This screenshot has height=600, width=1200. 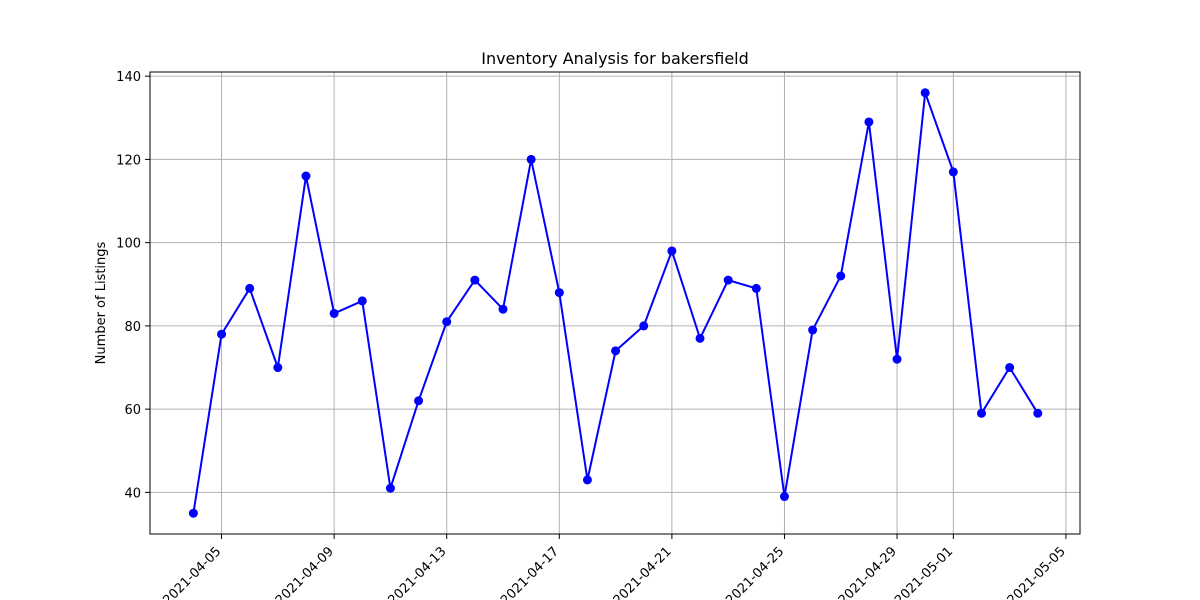 I want to click on y-tick-label: 140, so click(x=128, y=77).